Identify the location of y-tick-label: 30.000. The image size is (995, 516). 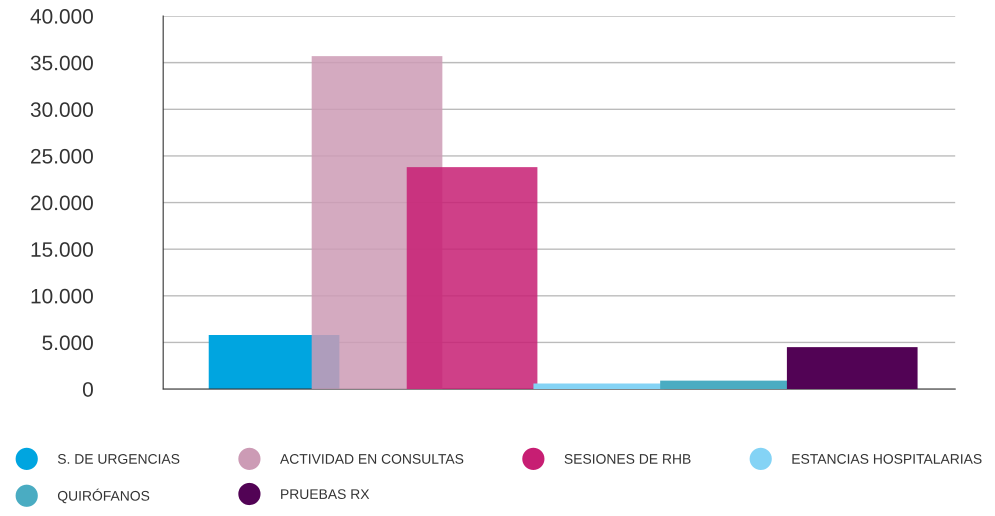
(61, 110).